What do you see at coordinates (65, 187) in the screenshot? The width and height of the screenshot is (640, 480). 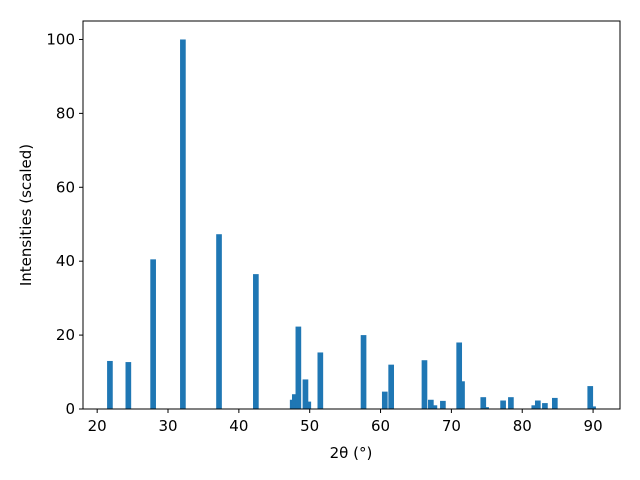 I see `y-tick-label: 60` at bounding box center [65, 187].